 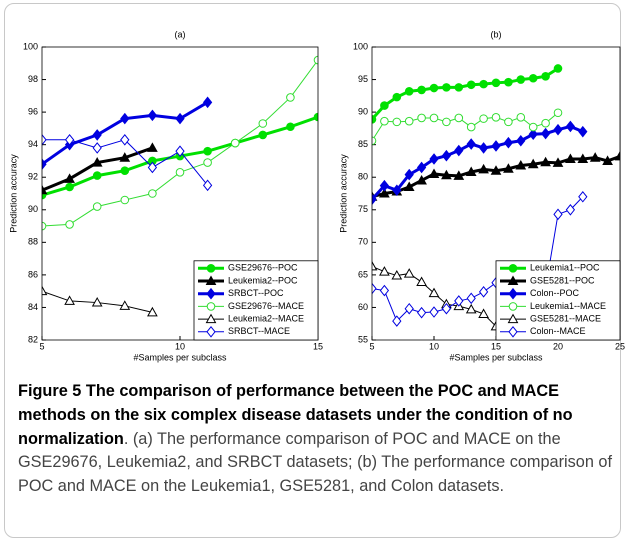 What do you see at coordinates (363, 242) in the screenshot?
I see `y-tick-label: 70` at bounding box center [363, 242].